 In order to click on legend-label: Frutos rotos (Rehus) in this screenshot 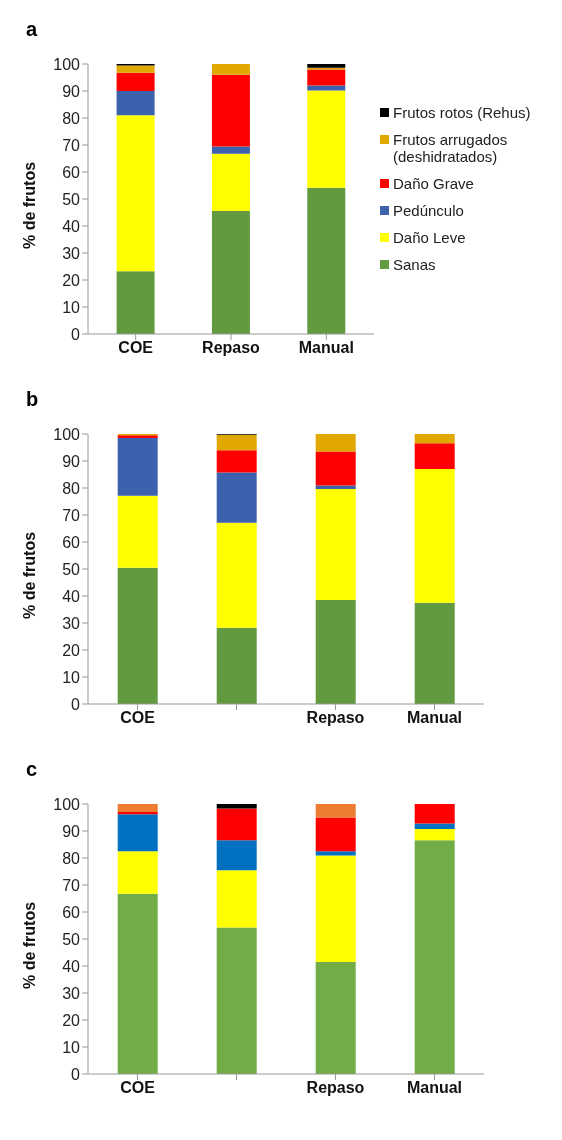, I will do `click(462, 112)`.